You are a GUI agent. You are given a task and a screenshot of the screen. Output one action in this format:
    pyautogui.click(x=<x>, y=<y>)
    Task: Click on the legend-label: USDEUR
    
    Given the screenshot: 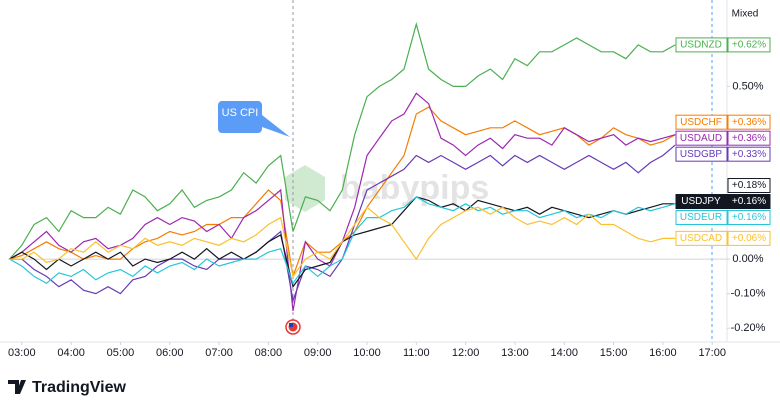 What is the action you would take?
    pyautogui.click(x=701, y=217)
    